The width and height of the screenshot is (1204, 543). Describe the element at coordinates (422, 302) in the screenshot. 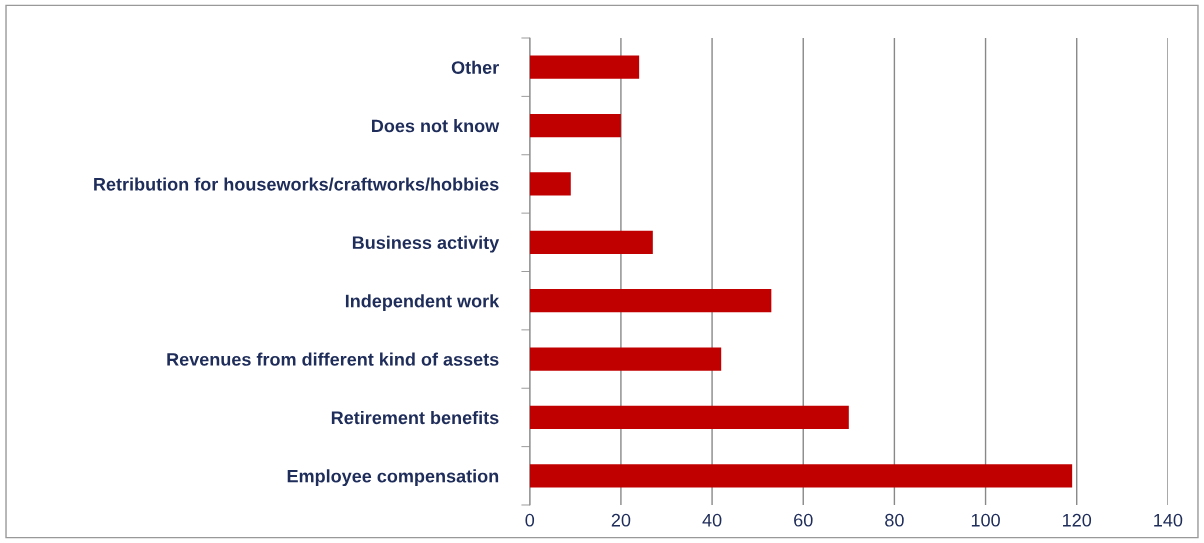

I see `y-tick-label: Independent work` at that location.